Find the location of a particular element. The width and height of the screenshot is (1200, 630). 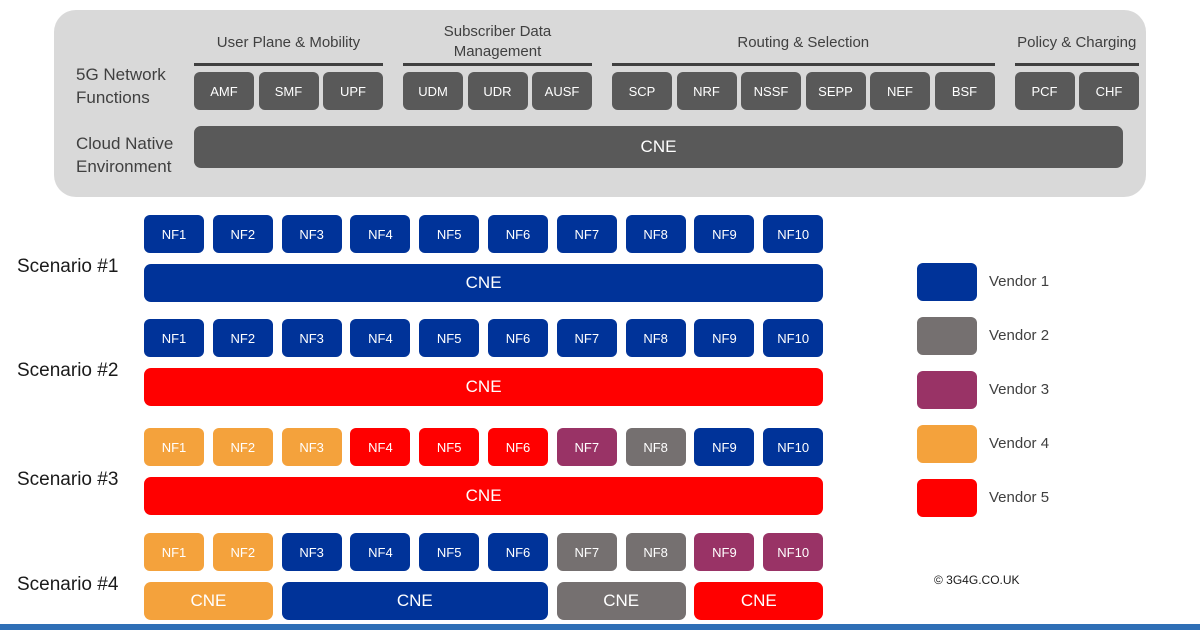

top-cne-bar: CNE is located at coordinates (658, 147).